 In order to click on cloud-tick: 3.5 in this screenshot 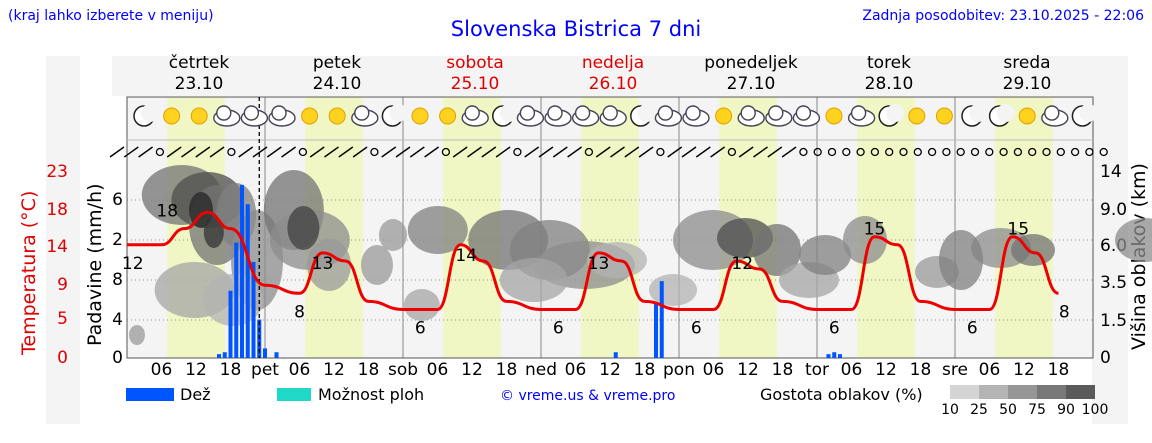, I will do `click(1114, 283)`.